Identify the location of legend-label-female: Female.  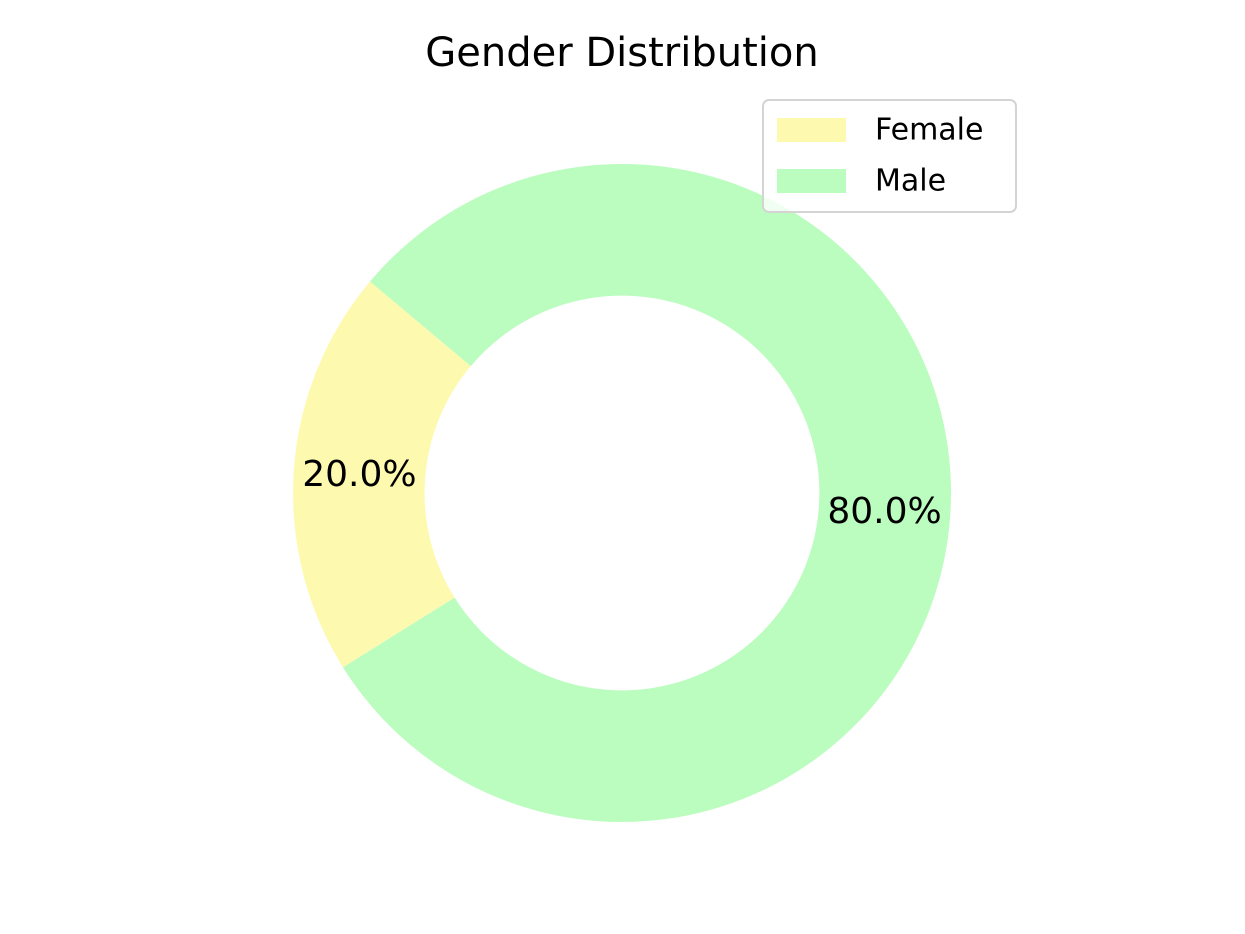
(929, 130).